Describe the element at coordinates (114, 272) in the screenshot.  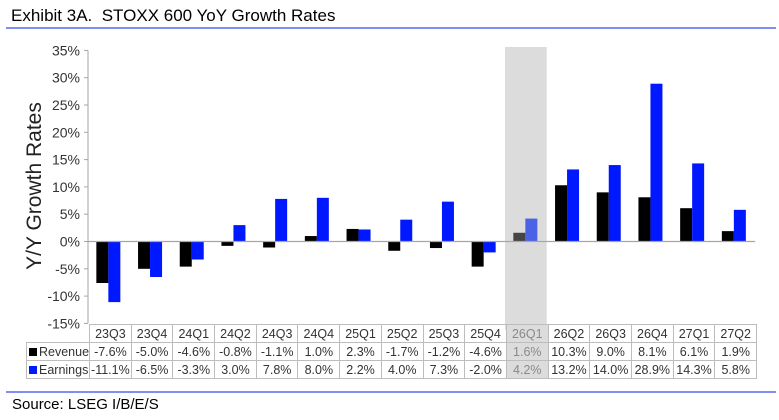
I see `earnings-bar-23q3` at that location.